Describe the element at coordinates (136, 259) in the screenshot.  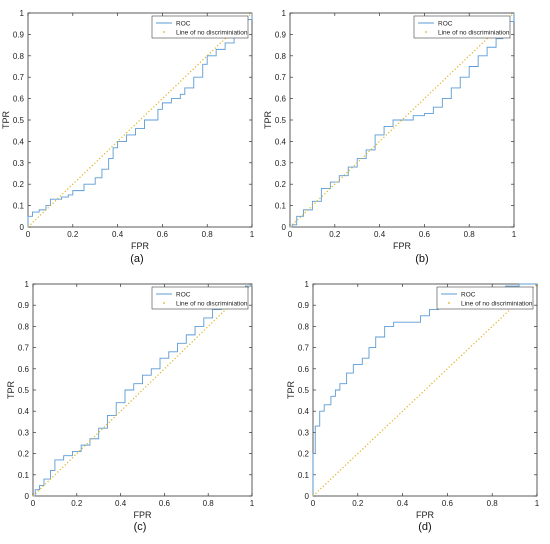
I see `panel-caption: (a)` at that location.